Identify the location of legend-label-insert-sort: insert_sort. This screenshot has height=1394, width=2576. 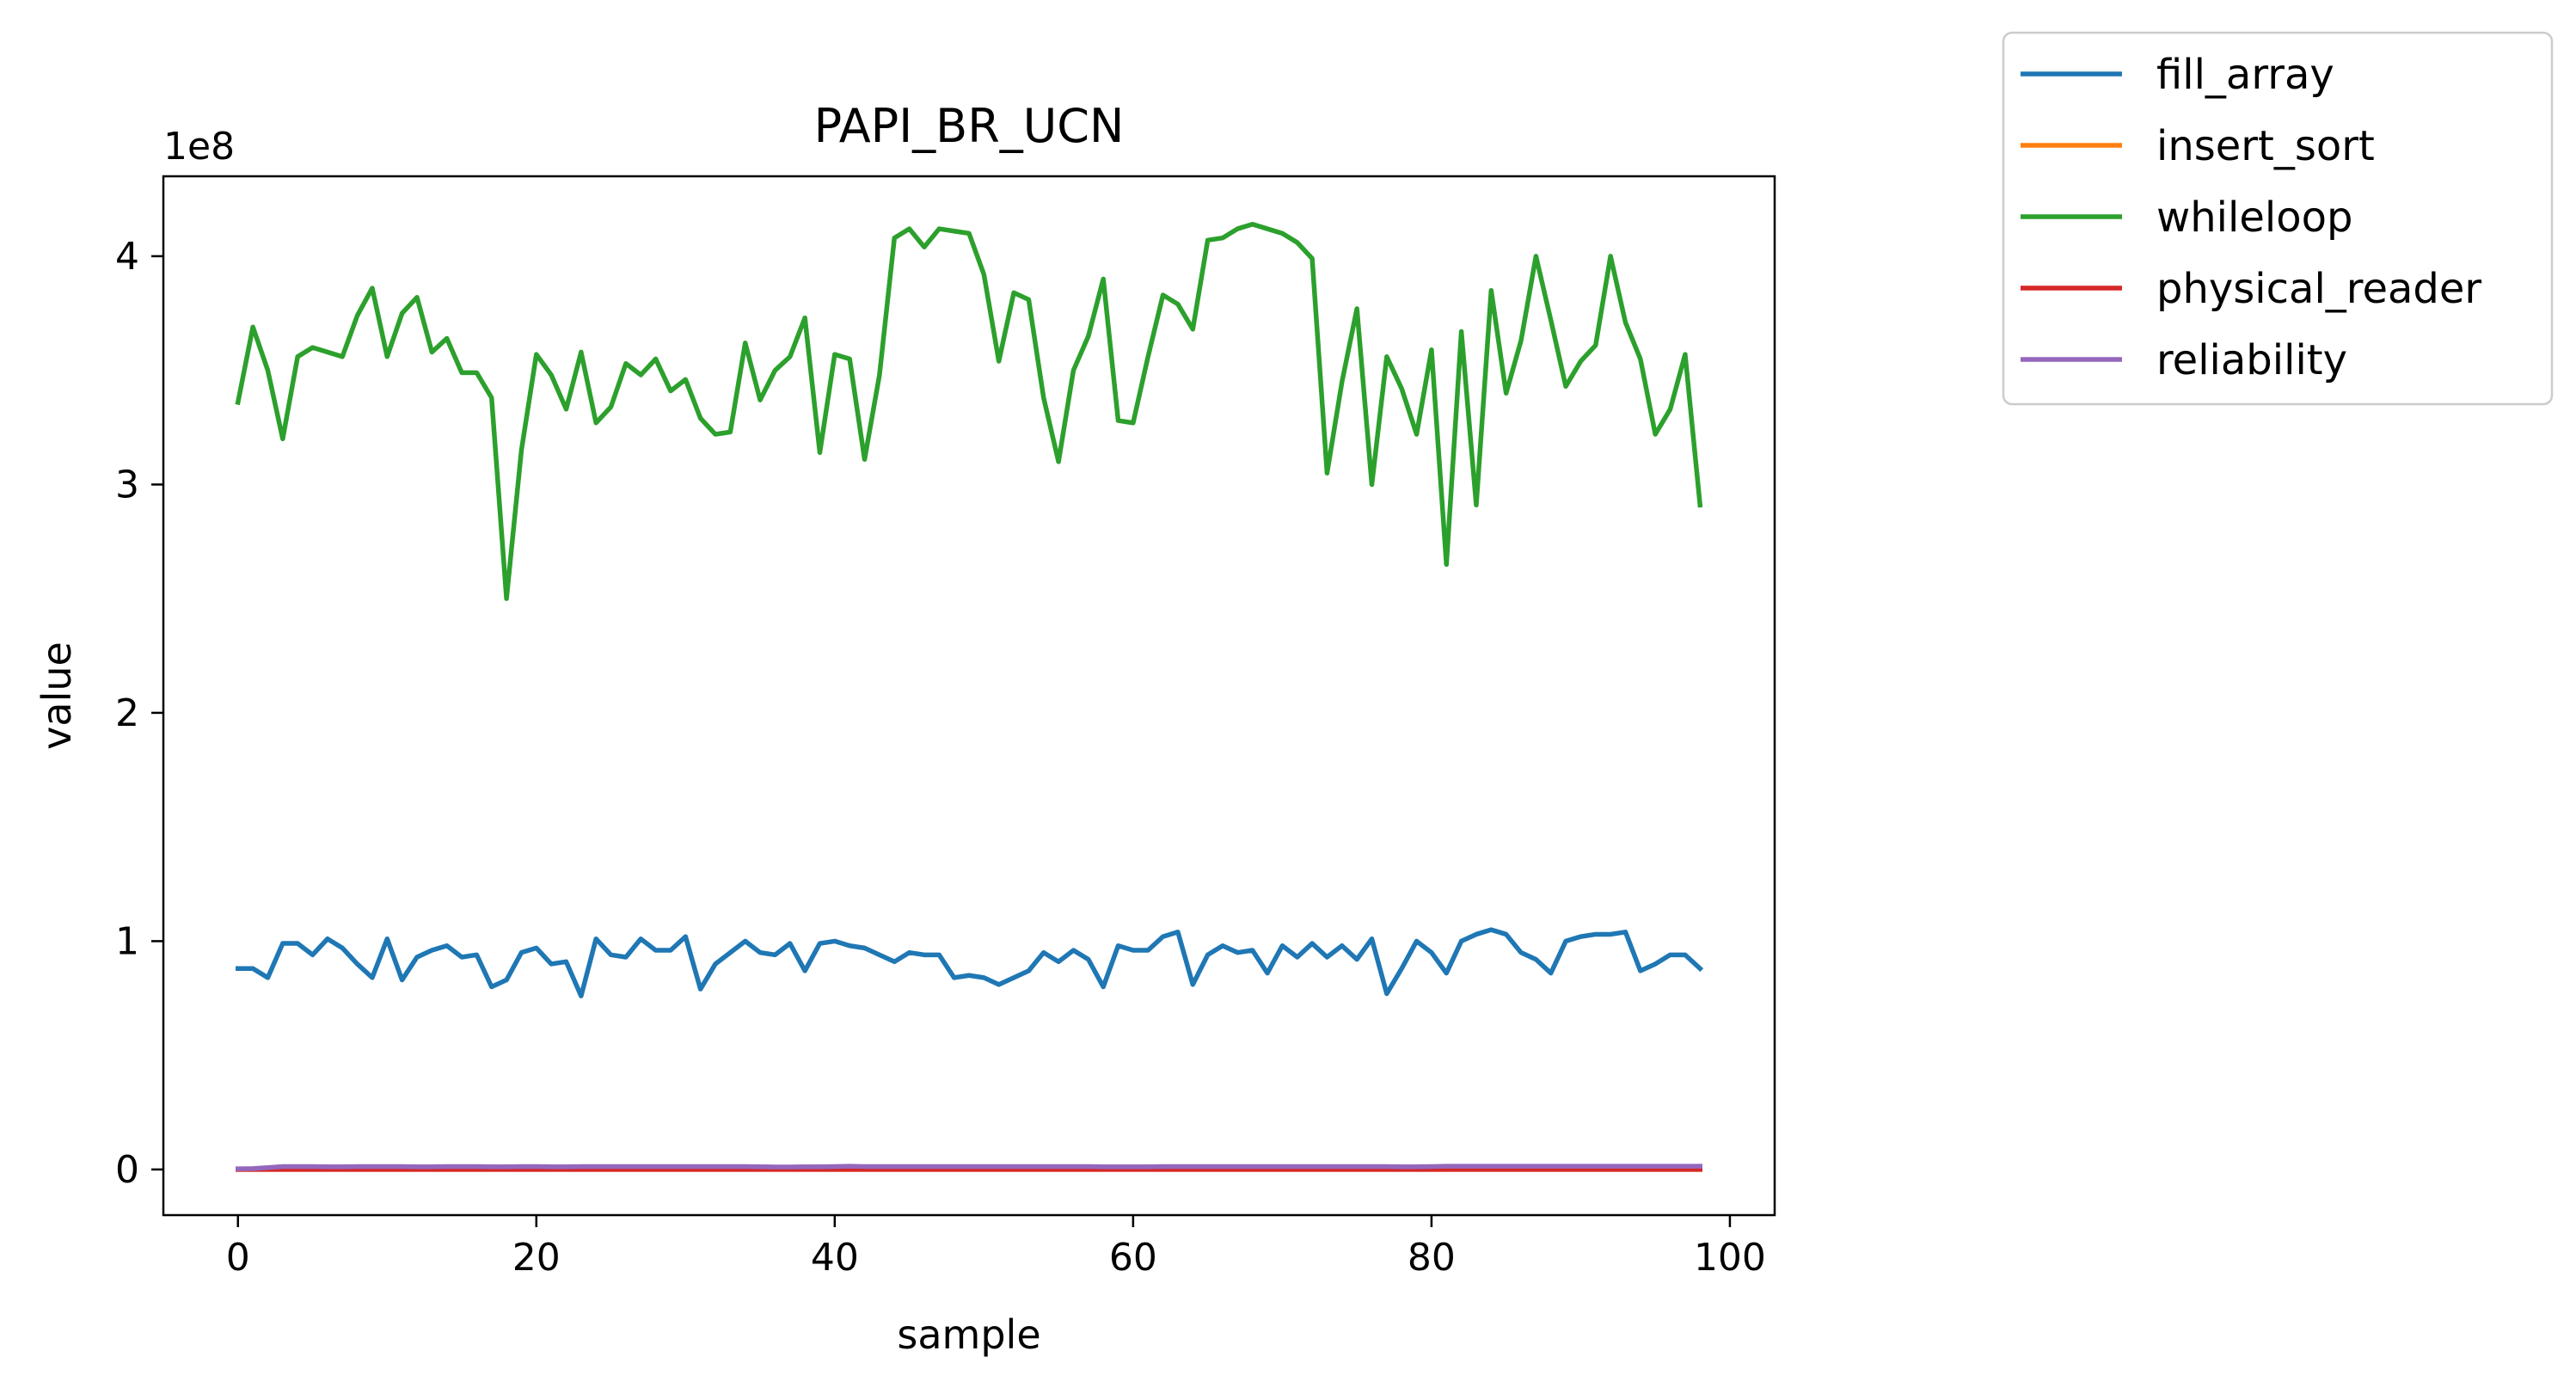
(2265, 146).